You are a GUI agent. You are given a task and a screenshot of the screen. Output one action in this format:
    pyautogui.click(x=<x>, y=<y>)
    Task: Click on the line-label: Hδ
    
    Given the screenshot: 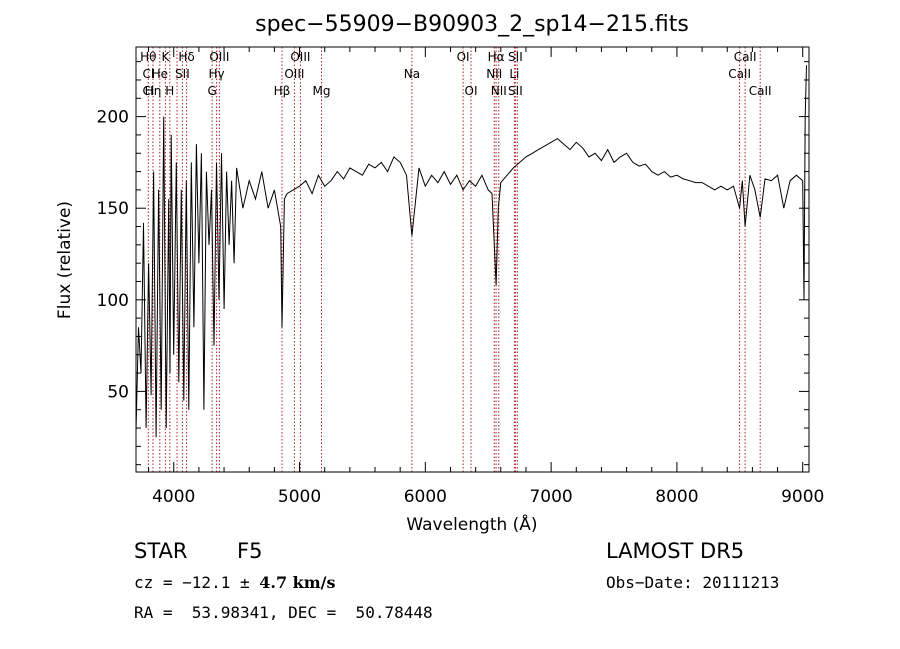 What is the action you would take?
    pyautogui.click(x=186, y=57)
    